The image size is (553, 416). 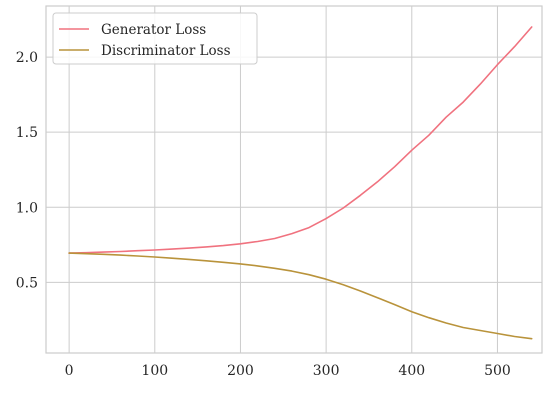 I want to click on x-tick-label: 300, so click(x=326, y=371).